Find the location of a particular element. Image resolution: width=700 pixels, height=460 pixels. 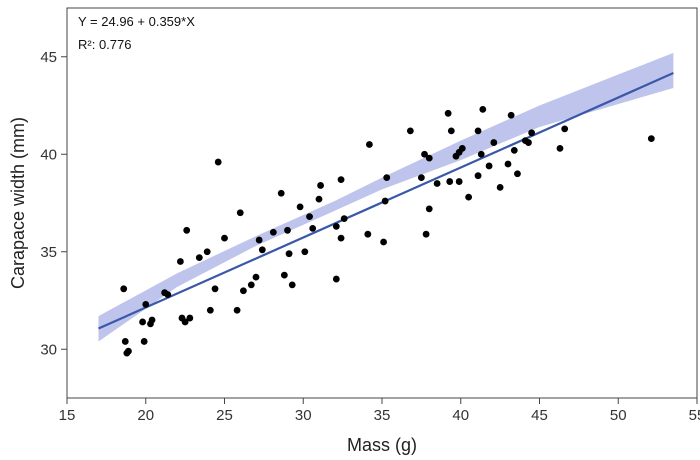

x-tick-label: 55 is located at coordinates (694, 415).